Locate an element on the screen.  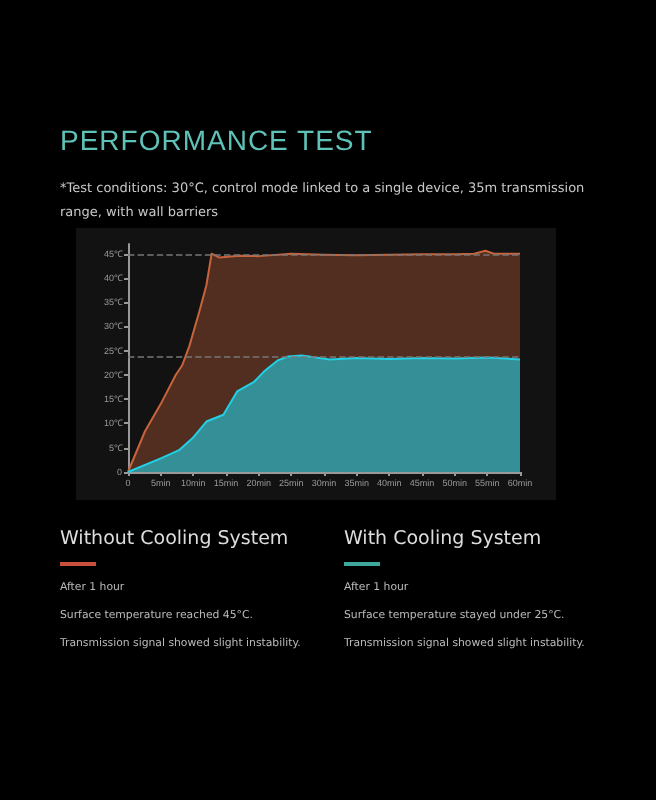
text: Without Cooling System is located at coordinates (174, 539).